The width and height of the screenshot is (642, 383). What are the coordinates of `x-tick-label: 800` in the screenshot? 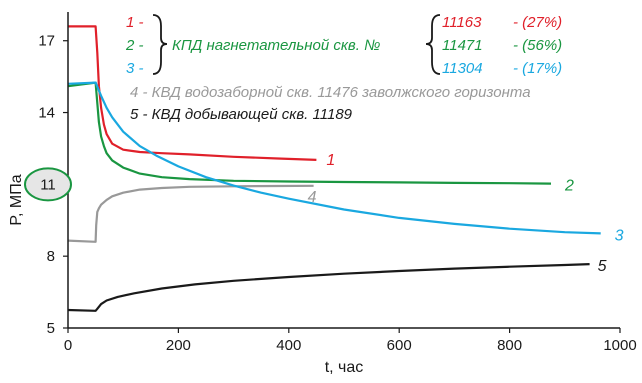 It's located at (509, 345).